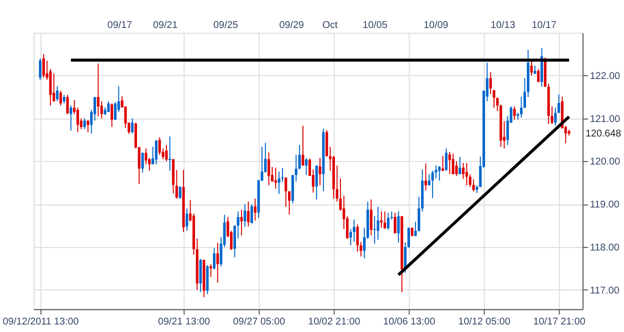 The image size is (624, 332). I want to click on text: 10/17, so click(544, 25).